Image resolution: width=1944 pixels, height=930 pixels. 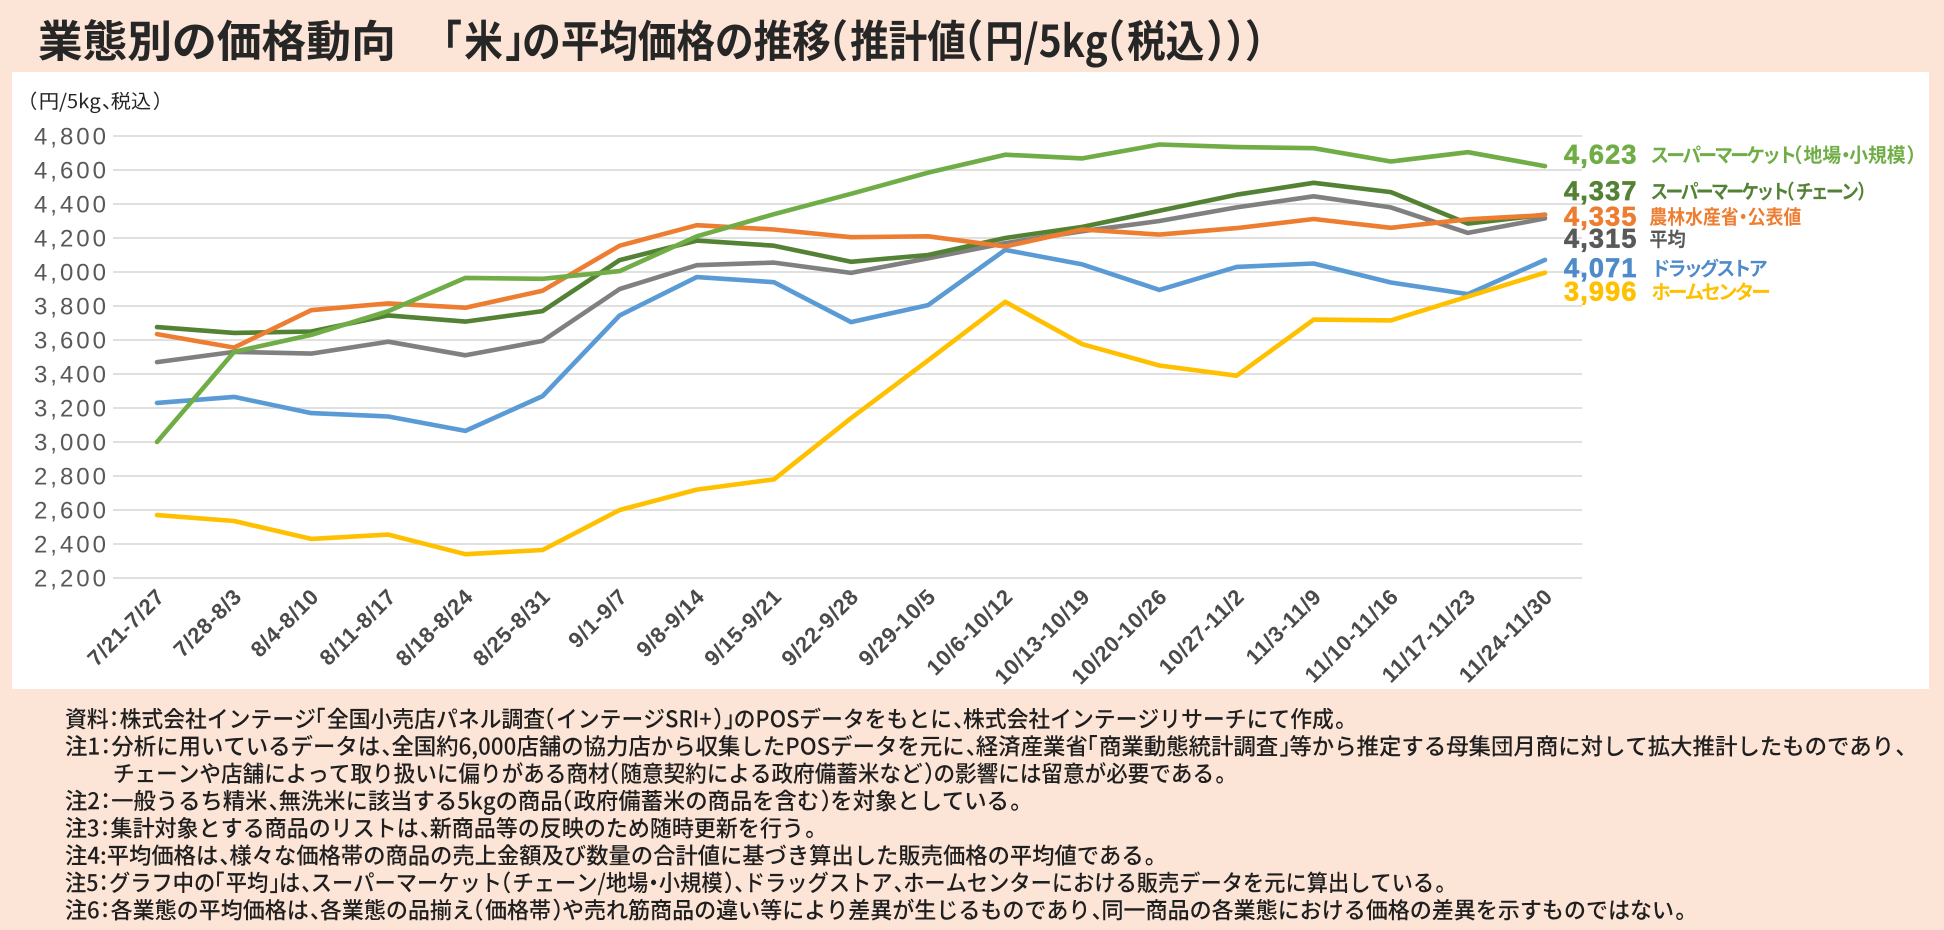 I want to click on svg-text: 4,400, so click(x=71, y=205).